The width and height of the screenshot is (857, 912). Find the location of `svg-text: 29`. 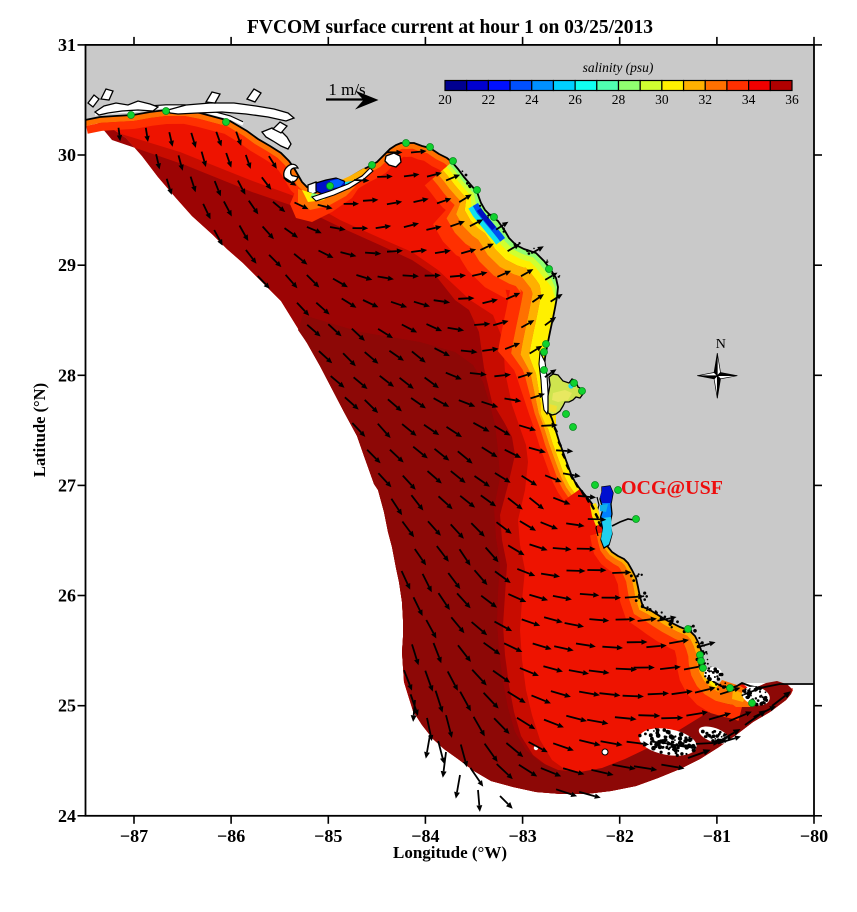

svg-text: 29 is located at coordinates (67, 265).